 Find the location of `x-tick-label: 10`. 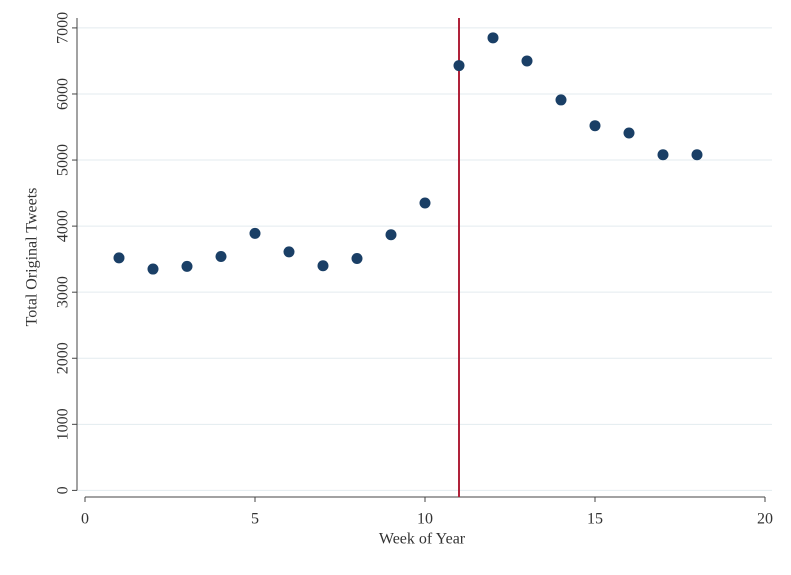

x-tick-label: 10 is located at coordinates (425, 519).